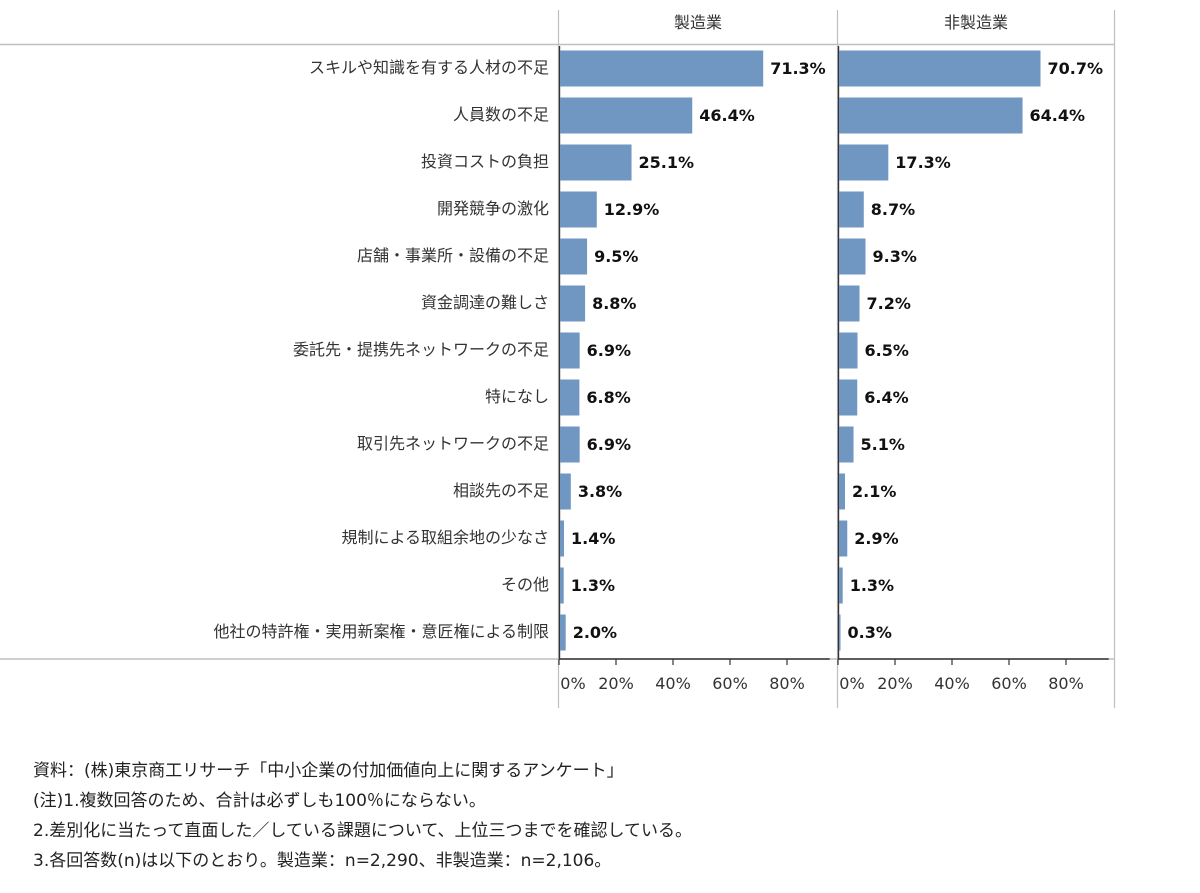 The height and width of the screenshot is (893, 1200). What do you see at coordinates (608, 397) in the screenshot?
I see `value-label: 6.8%` at bounding box center [608, 397].